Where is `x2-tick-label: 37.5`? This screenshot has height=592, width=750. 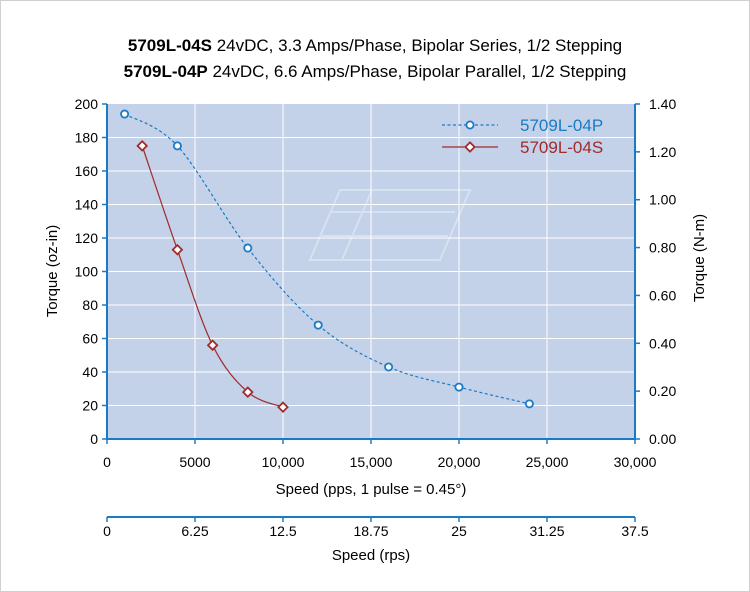 x2-tick-label: 37.5 is located at coordinates (634, 531).